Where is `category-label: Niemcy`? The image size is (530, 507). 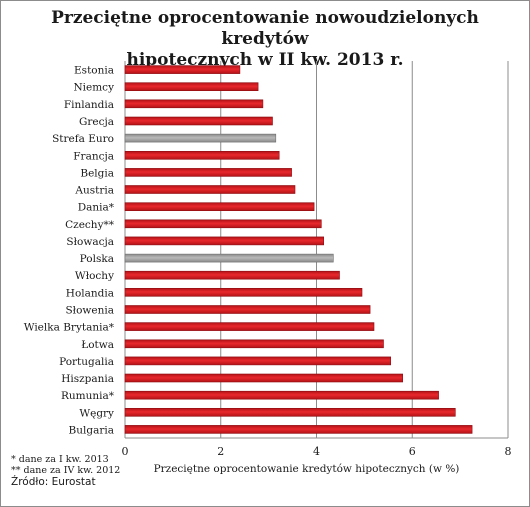 category-label: Niemcy is located at coordinates (93, 88).